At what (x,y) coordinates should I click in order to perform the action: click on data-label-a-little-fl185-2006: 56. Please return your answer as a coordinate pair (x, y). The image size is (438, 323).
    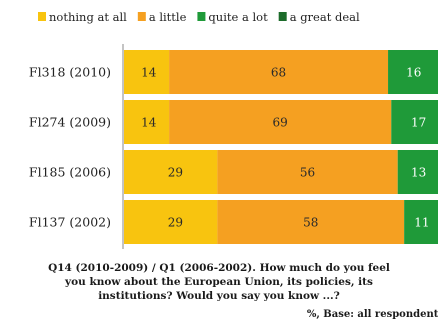
    Looking at the image, I should click on (307, 173).